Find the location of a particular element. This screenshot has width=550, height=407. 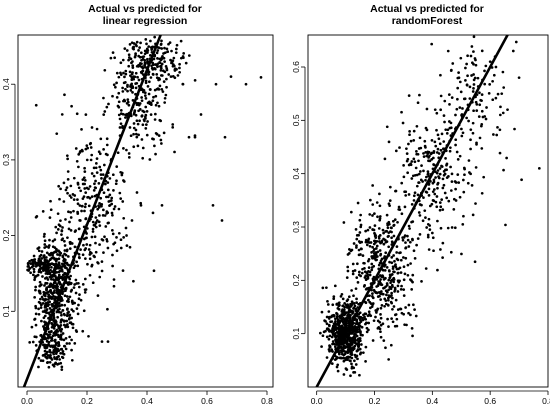

y-tick-label: 0.2 is located at coordinates (6, 235).